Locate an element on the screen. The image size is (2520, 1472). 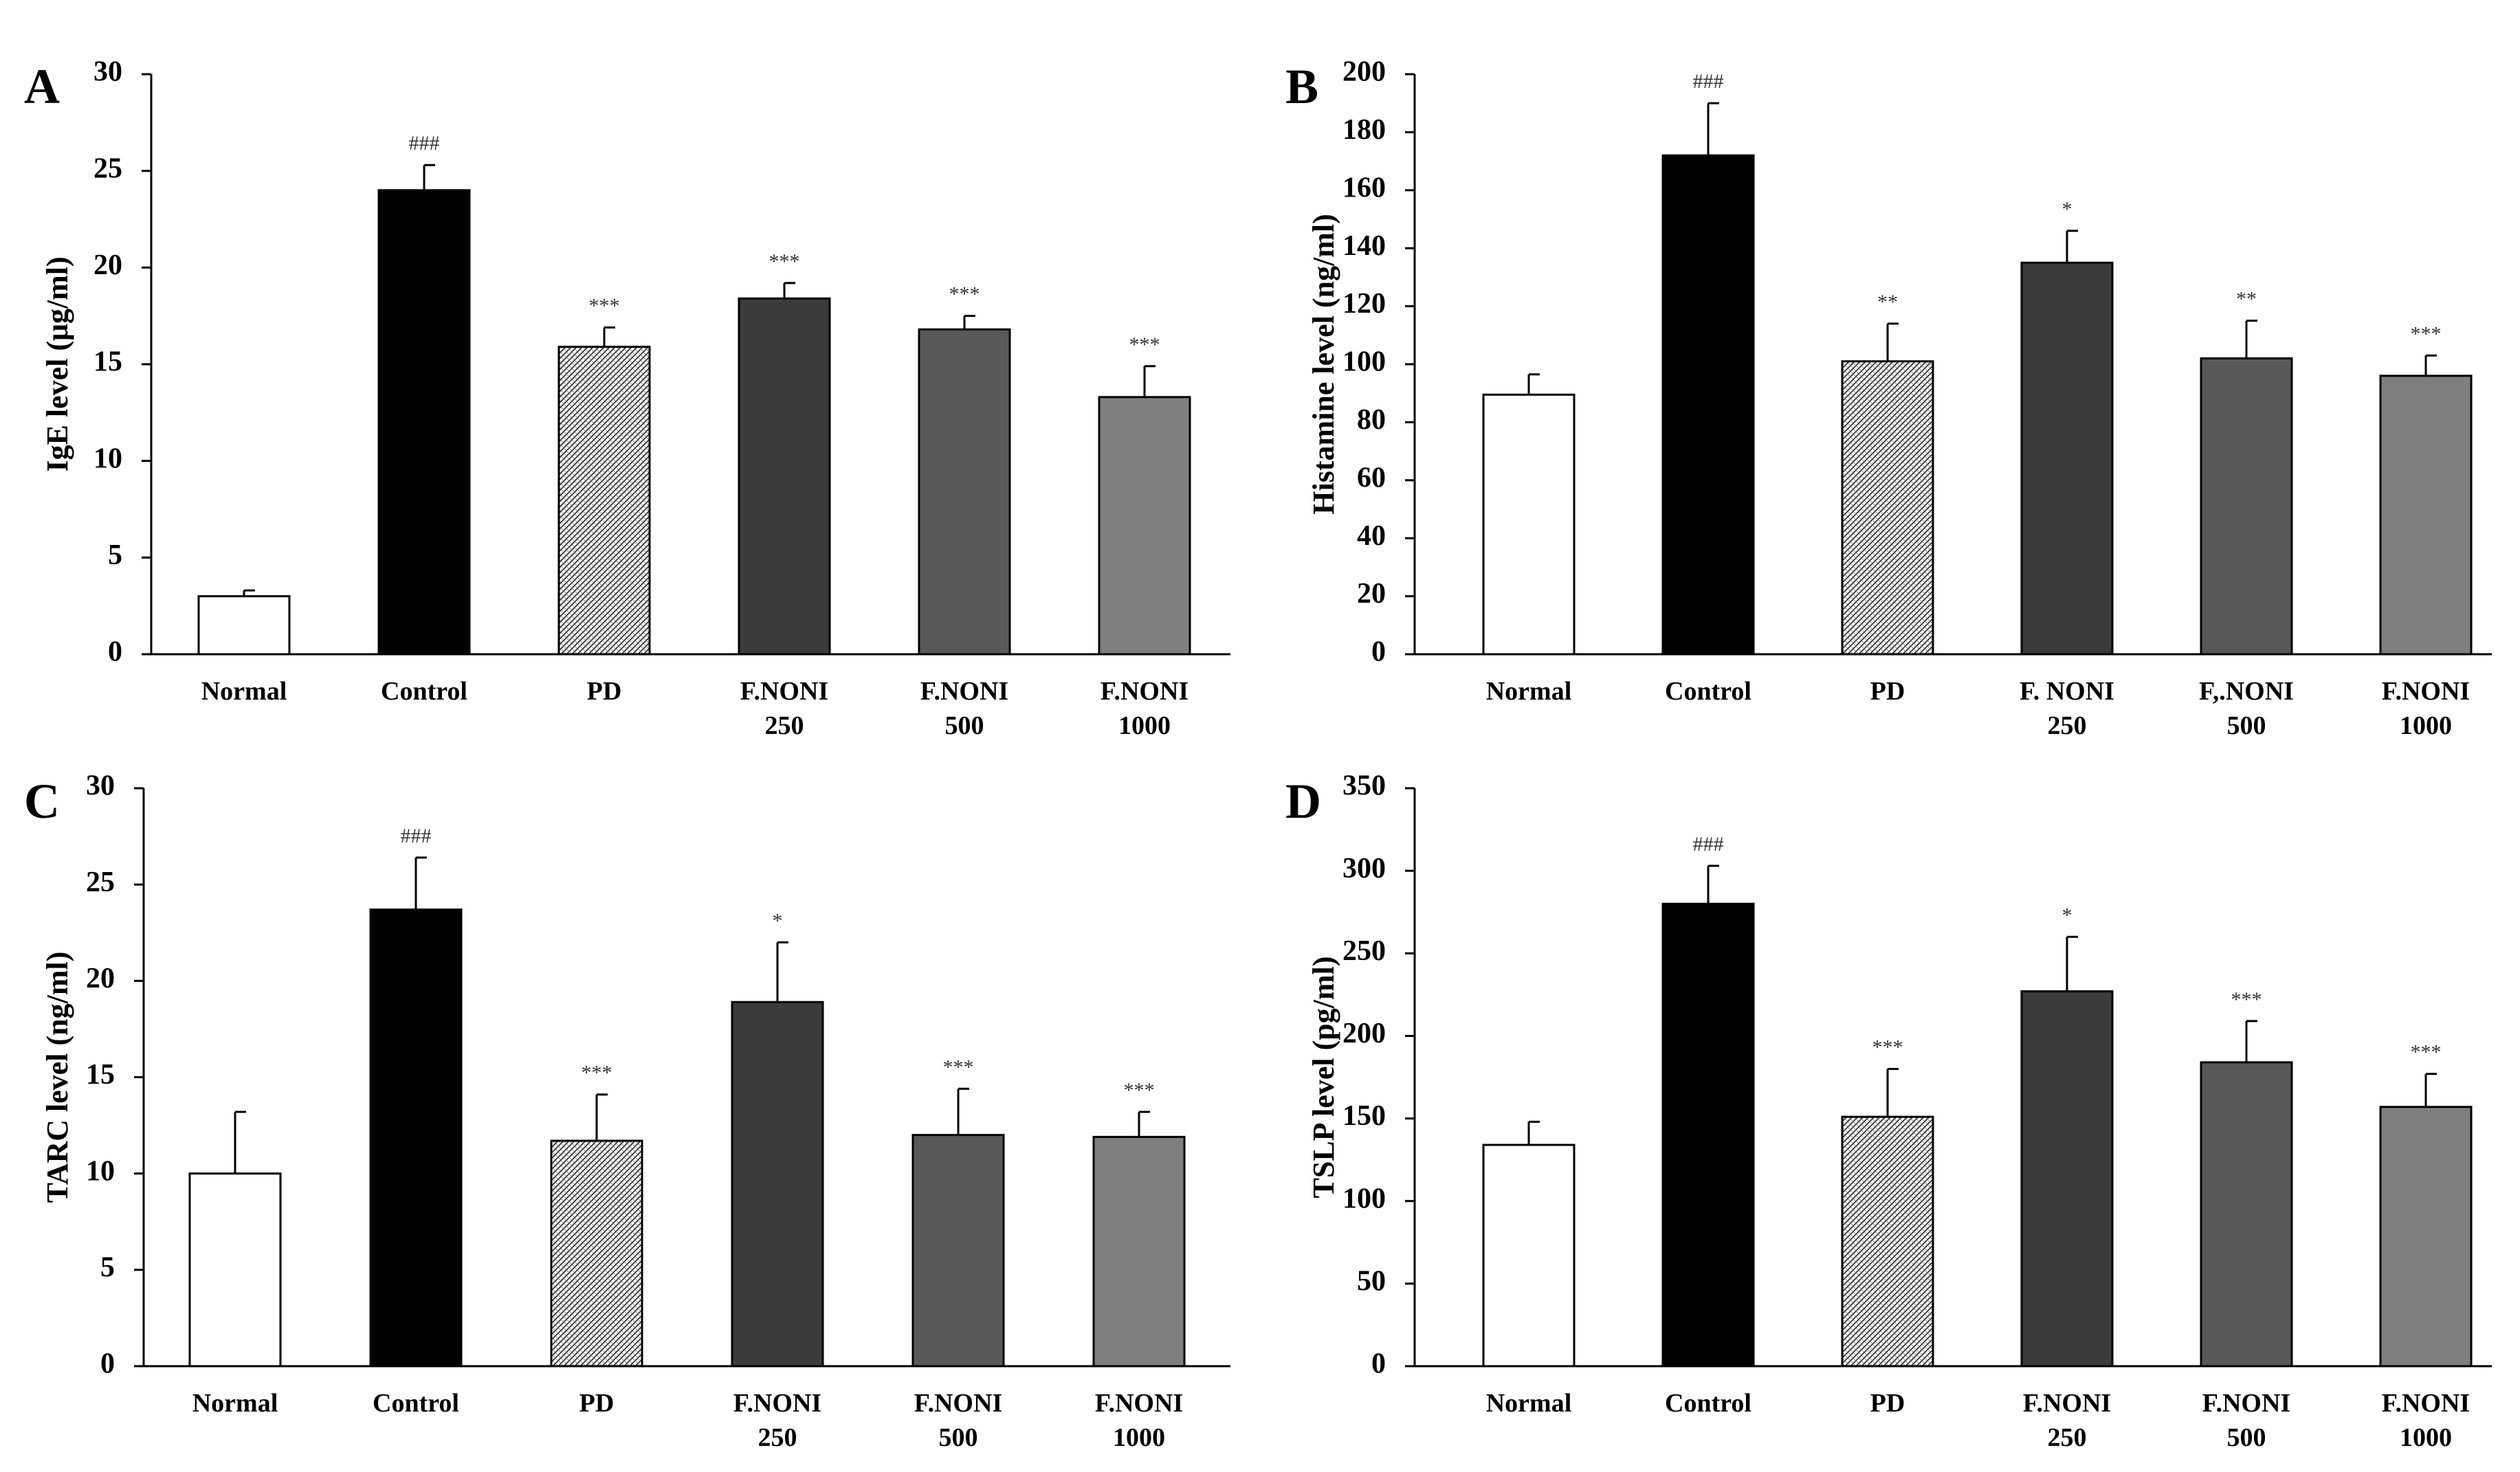
category-label: F,.NONI is located at coordinates (2246, 692).